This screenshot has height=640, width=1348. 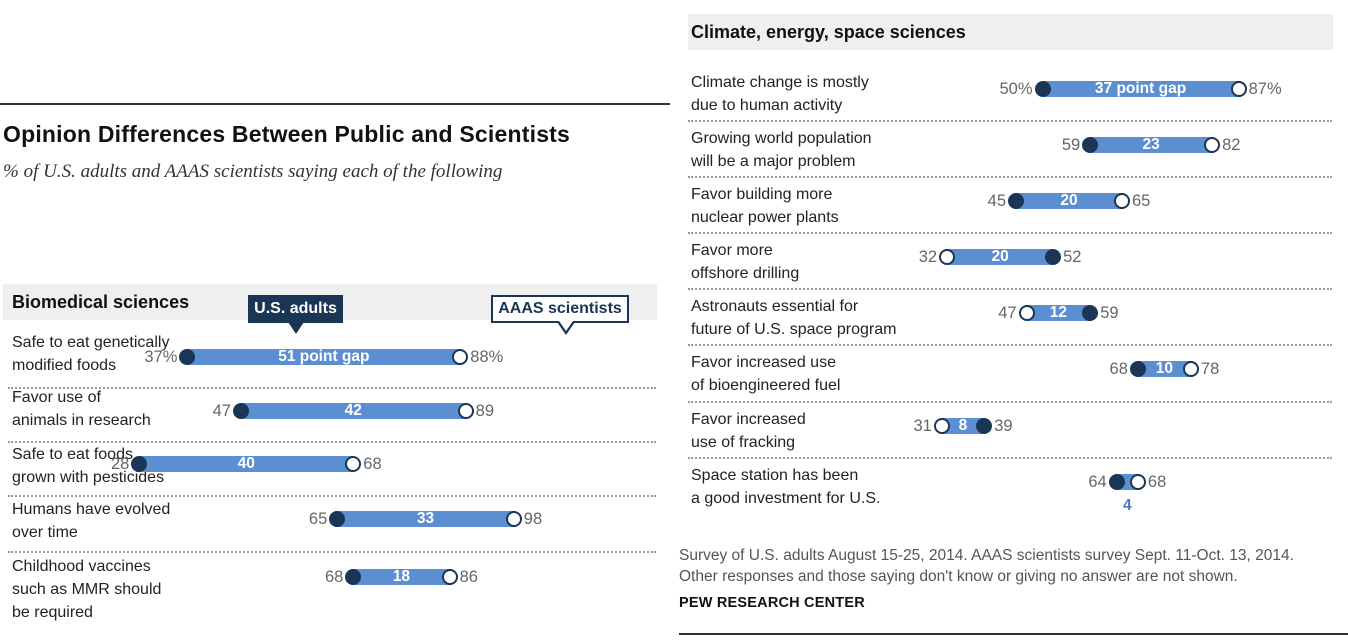 What do you see at coordinates (1013, 634) in the screenshot?
I see `bottom-rule-right` at bounding box center [1013, 634].